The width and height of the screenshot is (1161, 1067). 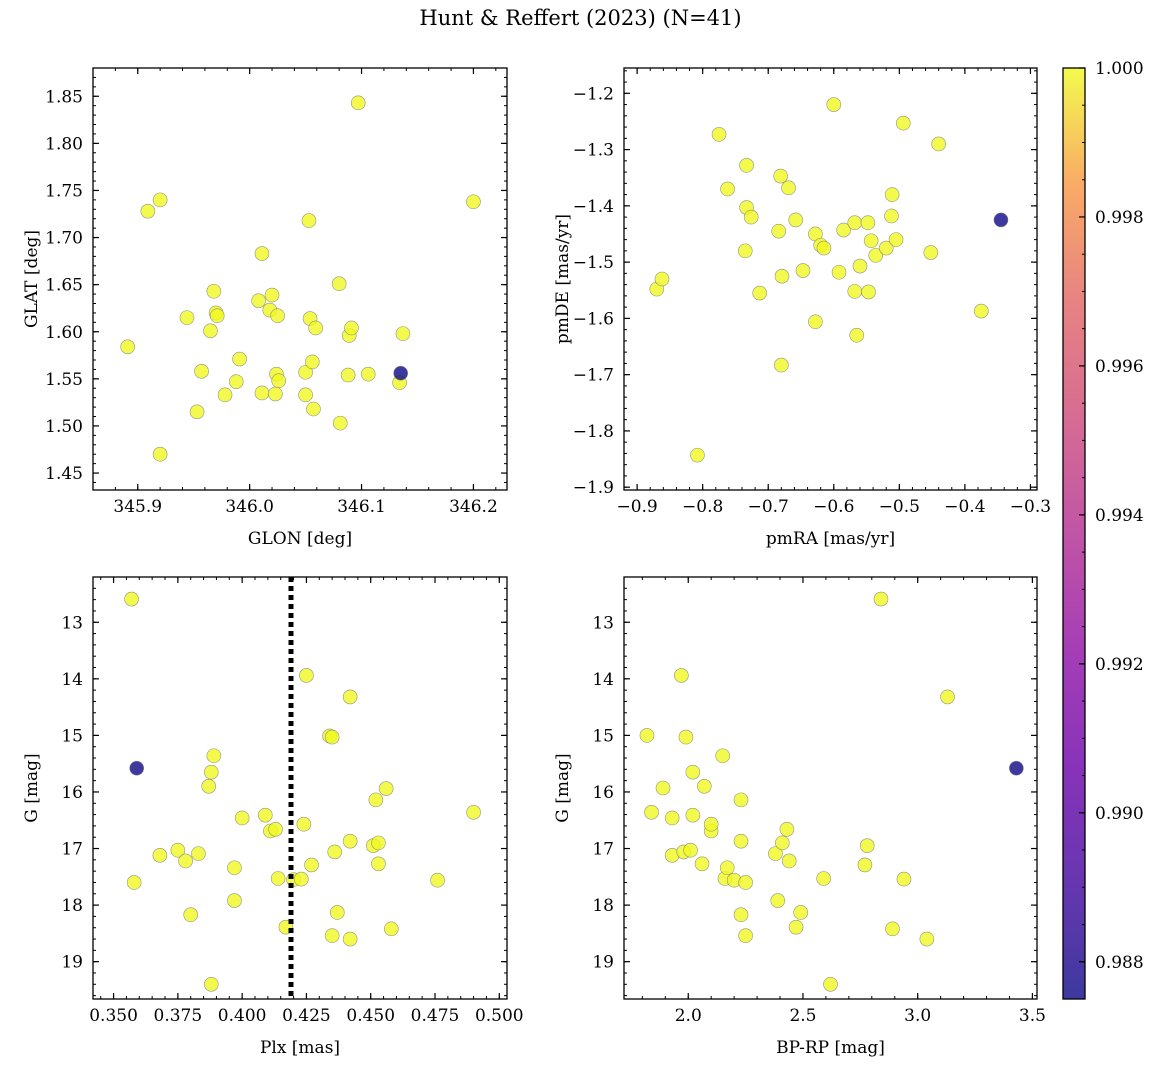 What do you see at coordinates (593, 319) in the screenshot?
I see `y-tick-label: −1.6` at bounding box center [593, 319].